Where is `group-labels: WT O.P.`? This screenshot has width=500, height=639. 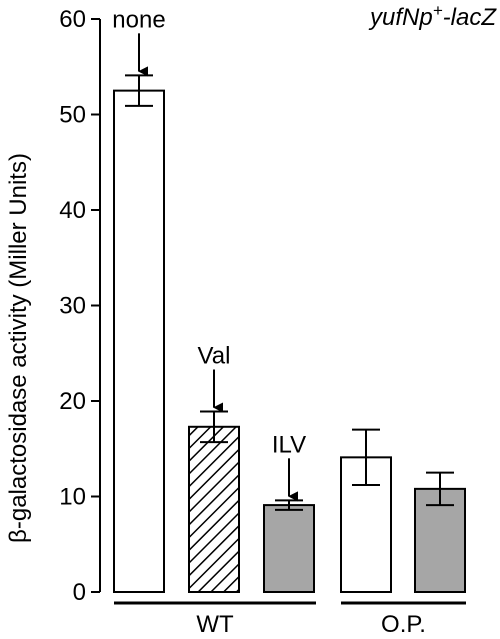 group-labels: WT O.P. is located at coordinates (290, 619).